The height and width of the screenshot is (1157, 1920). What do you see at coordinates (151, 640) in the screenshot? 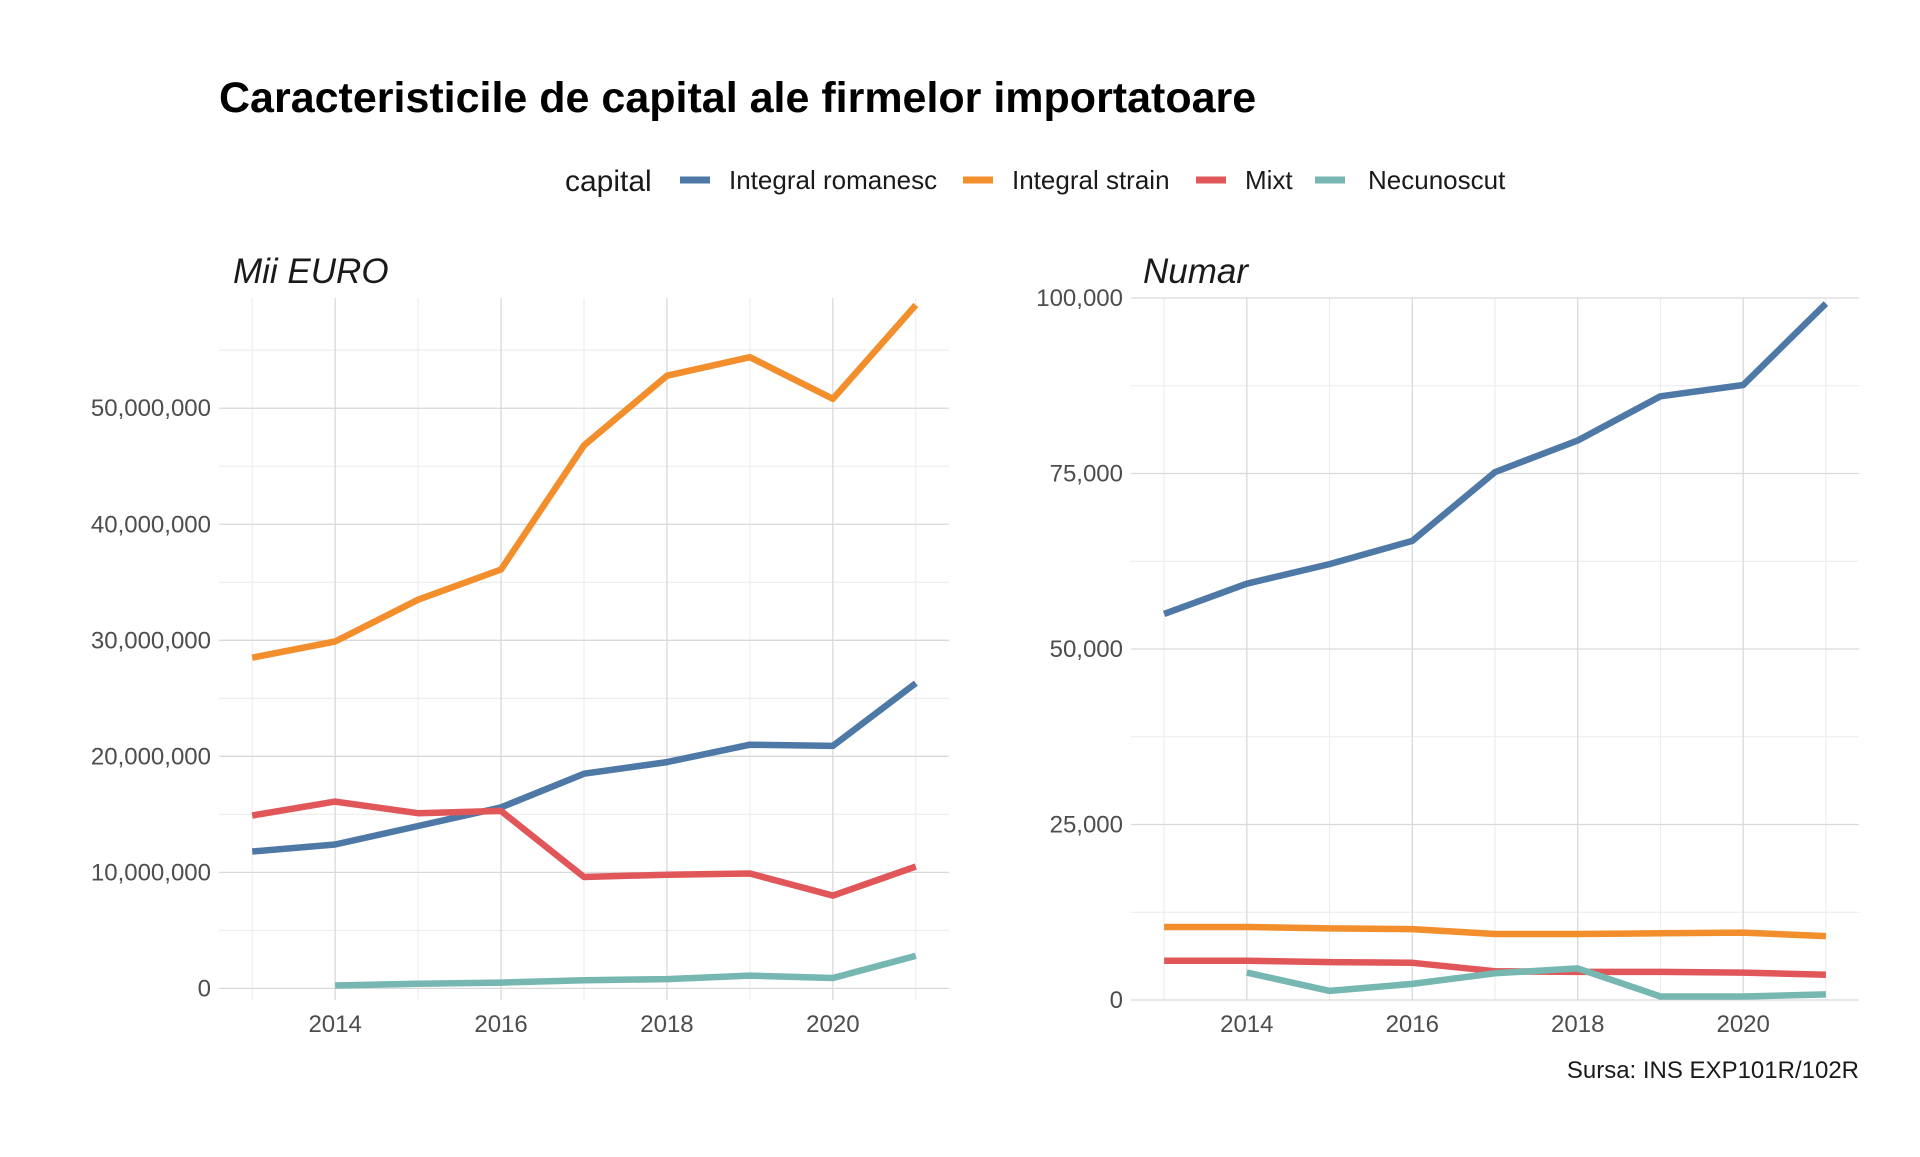
I see `y-tick-label: 30,000,000` at bounding box center [151, 640].